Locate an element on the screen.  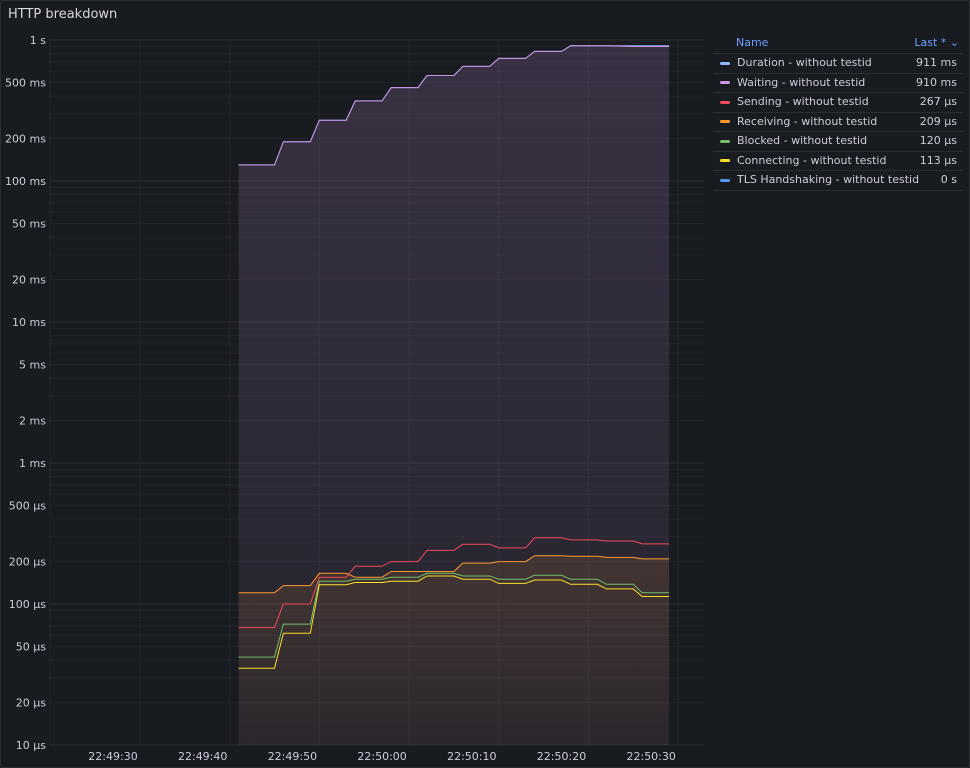
series-line-blocked is located at coordinates (454, 615).